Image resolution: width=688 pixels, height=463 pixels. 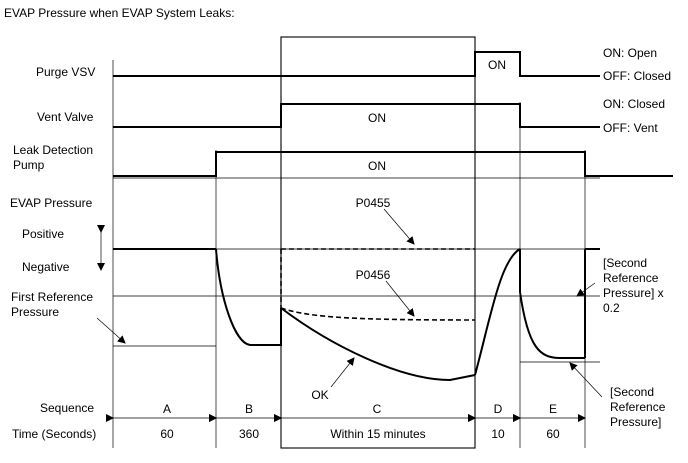 I want to click on diagram-title: EVAP Pressure when EVAP System Leaks:, so click(x=119, y=13).